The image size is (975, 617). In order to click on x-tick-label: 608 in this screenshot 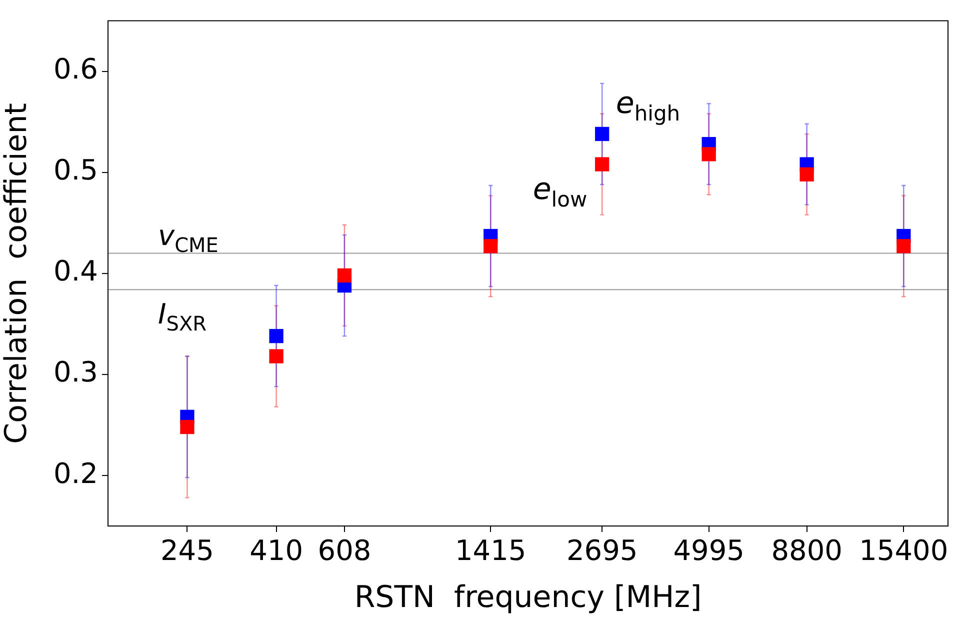, I will do `click(345, 551)`.